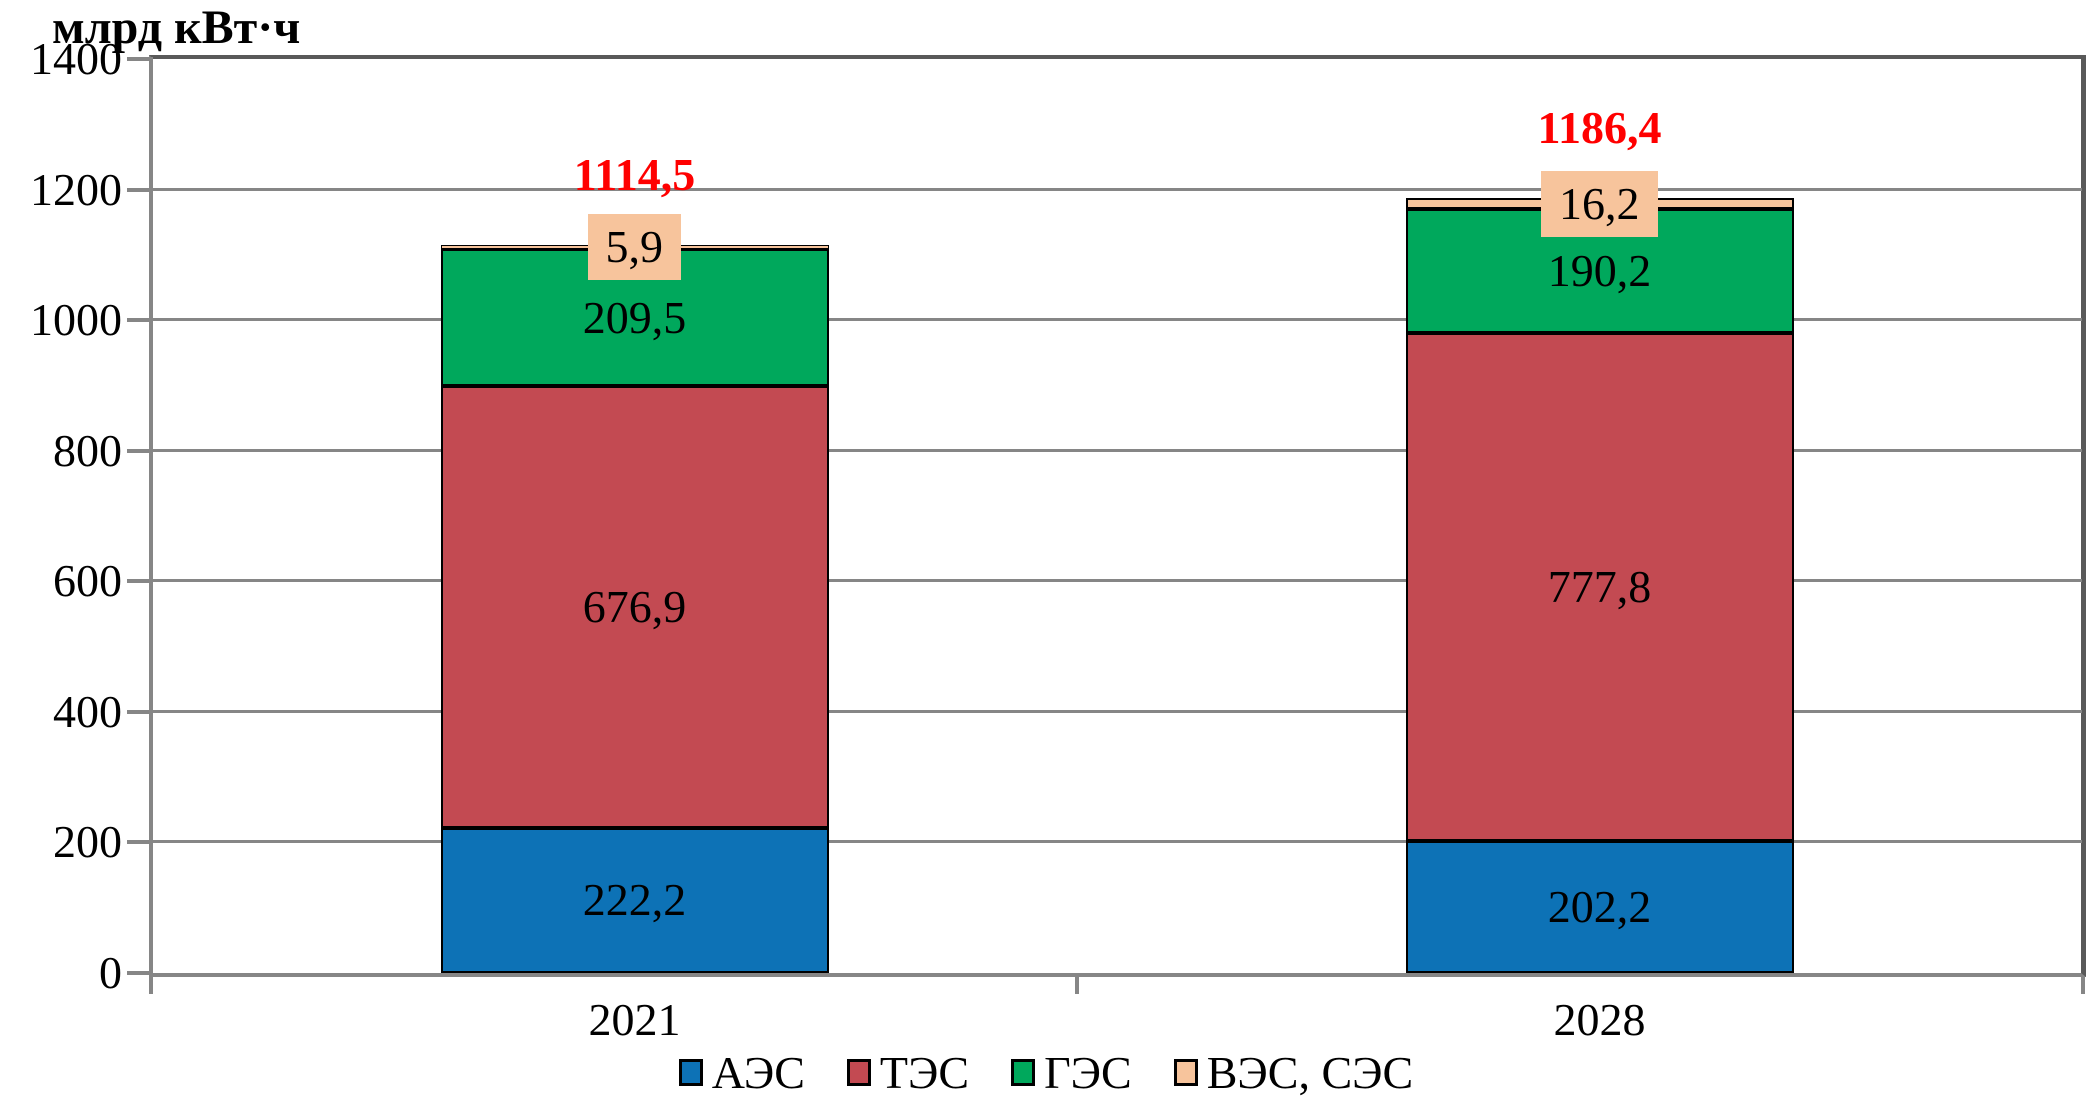 The height and width of the screenshot is (1106, 2092). I want to click on legend: АЭС ТЭС ГЭС ВЭС, СЭС, so click(1046, 1072).